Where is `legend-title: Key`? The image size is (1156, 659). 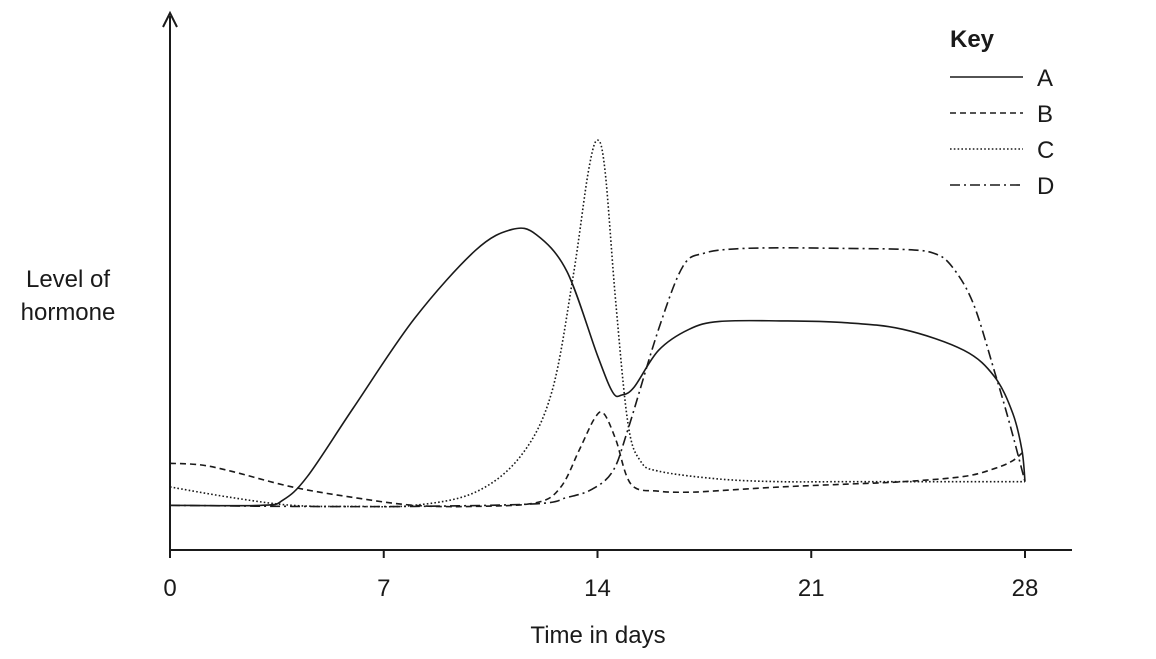 legend-title: Key is located at coordinates (972, 39).